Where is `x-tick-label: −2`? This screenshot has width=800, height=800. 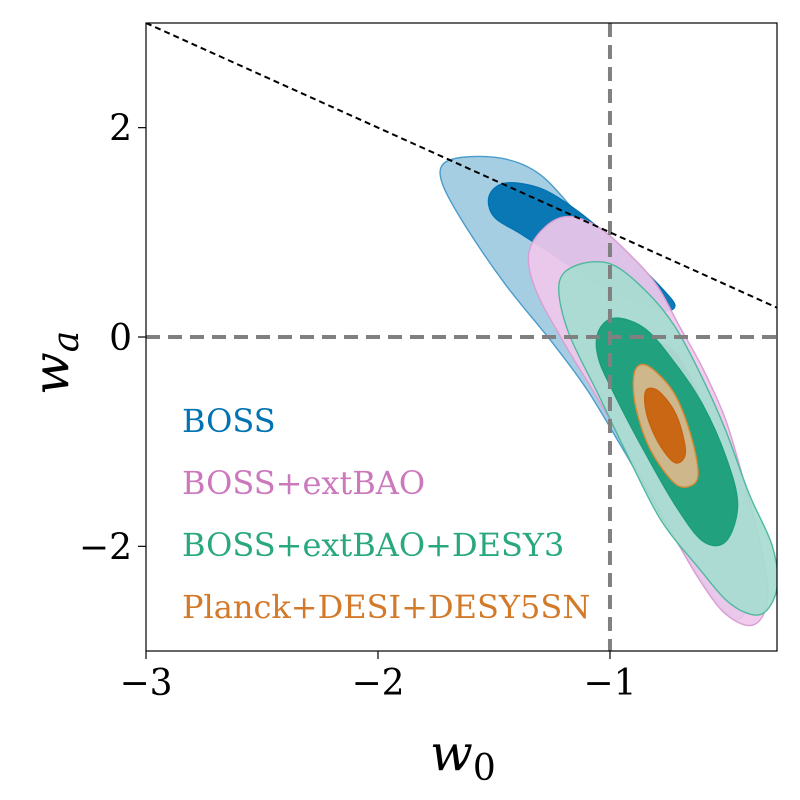
x-tick-label: −2 is located at coordinates (377, 683).